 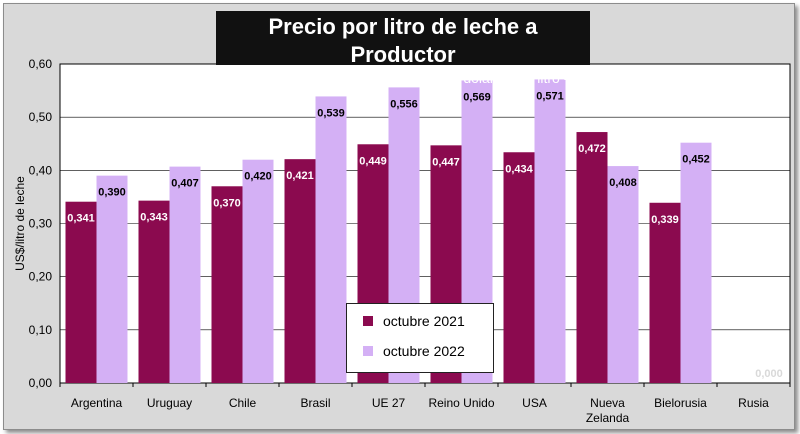 What do you see at coordinates (227, 203) in the screenshot?
I see `data-label: 0,370` at bounding box center [227, 203].